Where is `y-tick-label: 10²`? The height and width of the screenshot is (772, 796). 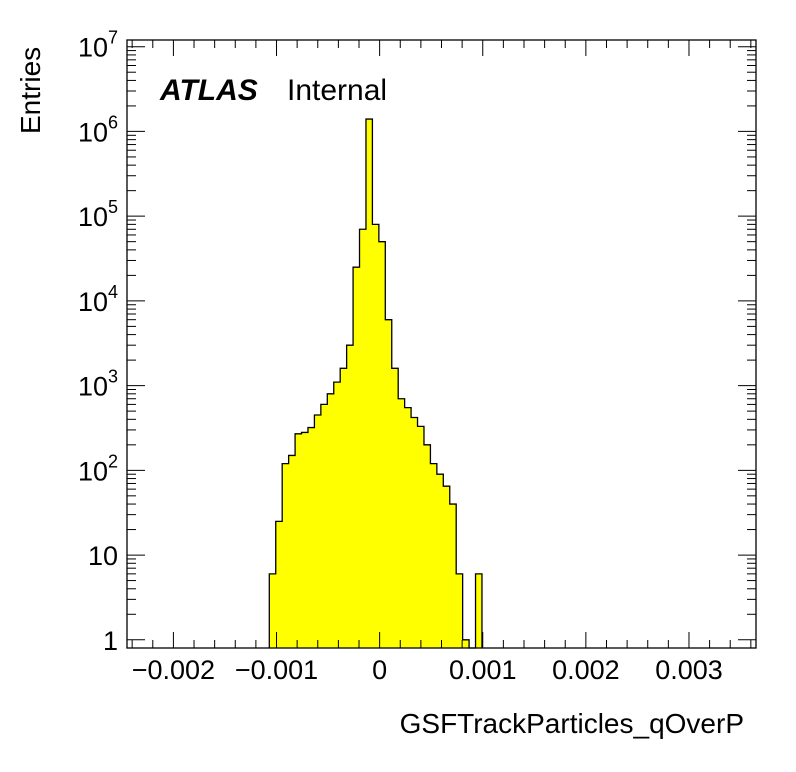 y-tick-label: 10² is located at coordinates (98, 468).